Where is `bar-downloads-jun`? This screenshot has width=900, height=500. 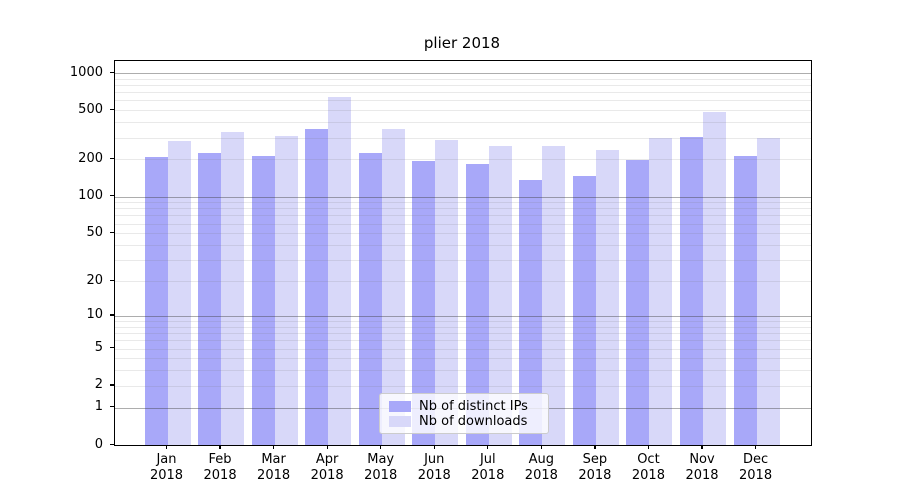 bar-downloads-jun is located at coordinates (447, 292).